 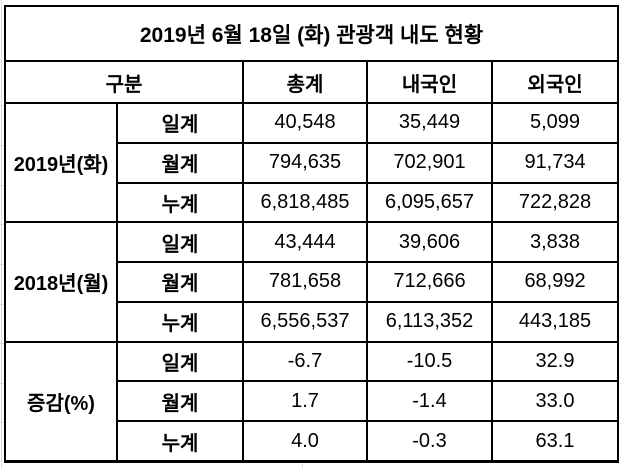 I want to click on value-cell: 712,666, so click(x=429, y=282).